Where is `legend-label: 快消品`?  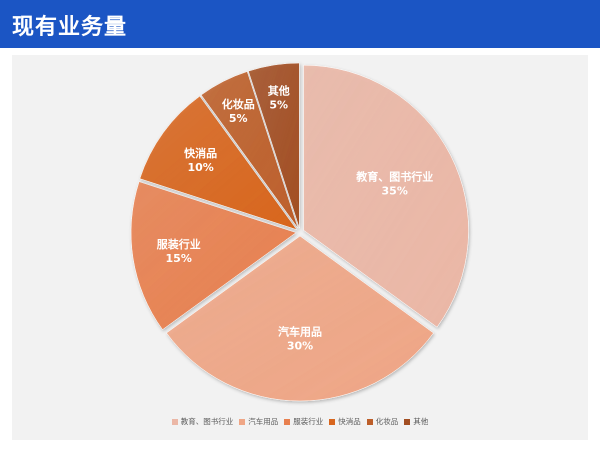 legend-label: 快消品 is located at coordinates (349, 421).